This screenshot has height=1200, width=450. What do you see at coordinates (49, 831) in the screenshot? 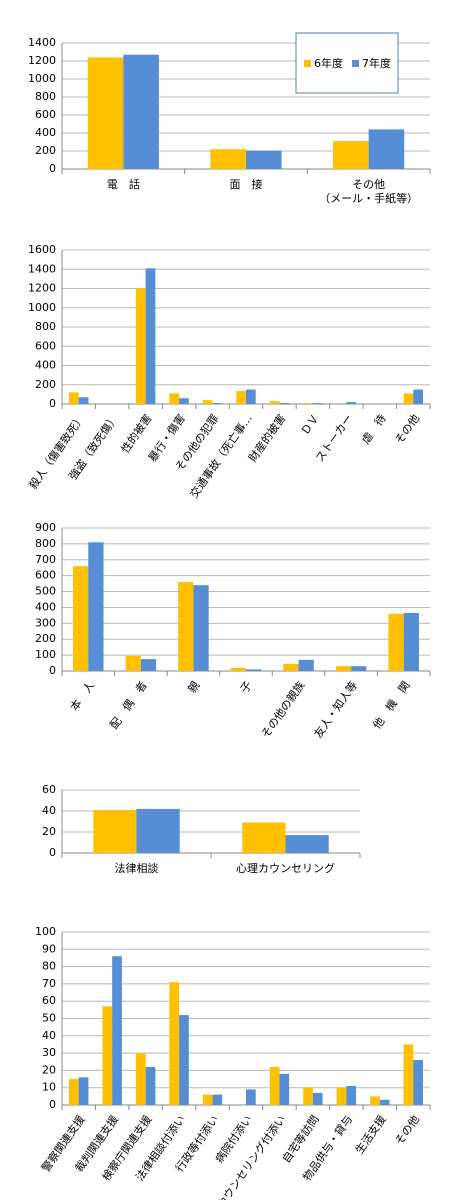
I see `y-tick-label: 20` at bounding box center [49, 831].